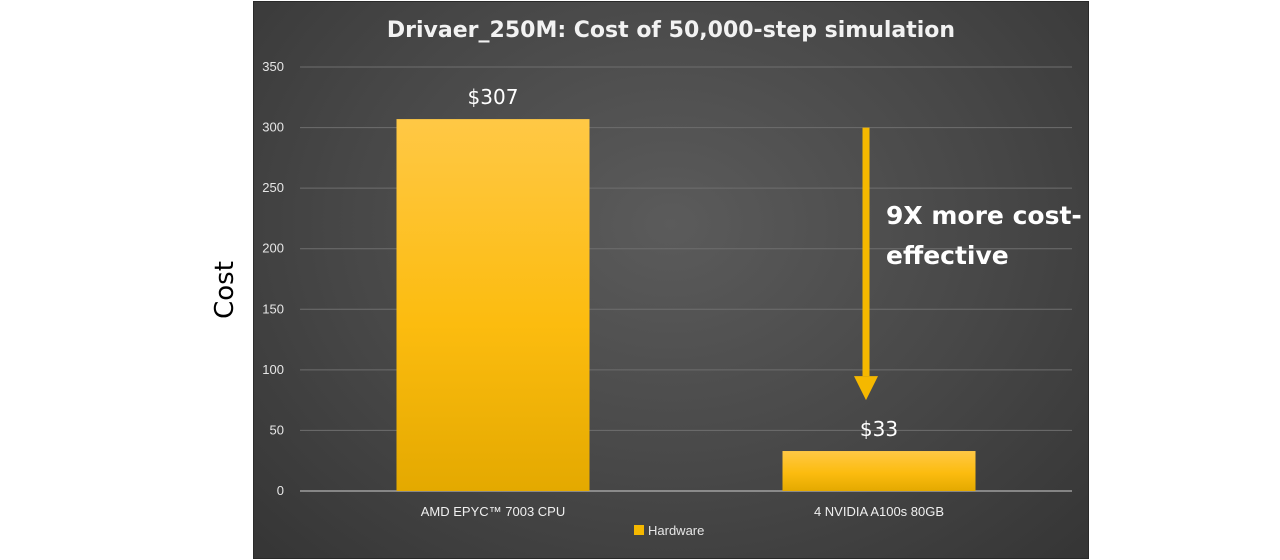 The height and width of the screenshot is (560, 1280). Describe the element at coordinates (273, 66) in the screenshot. I see `y-tick-label: 350` at that location.